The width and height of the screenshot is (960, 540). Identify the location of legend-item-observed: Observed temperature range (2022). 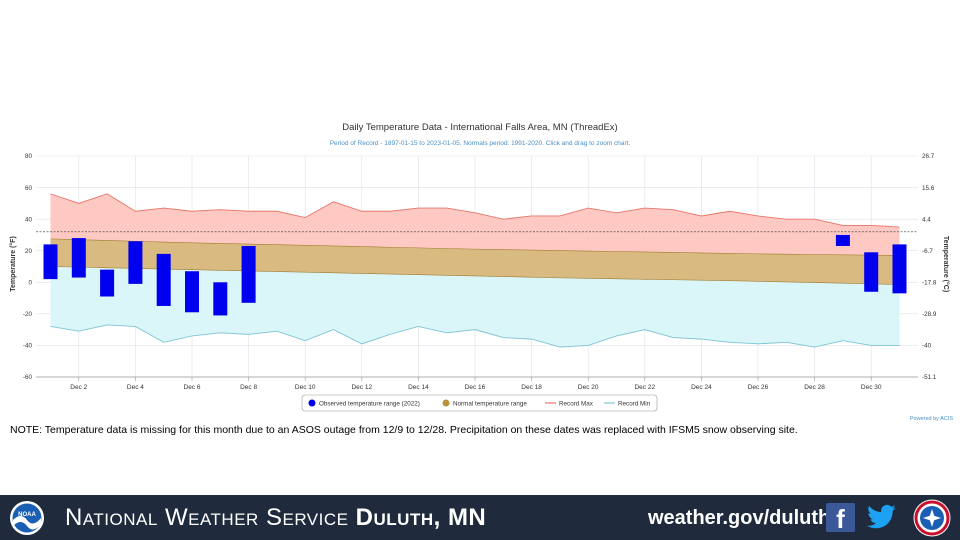
(364, 403).